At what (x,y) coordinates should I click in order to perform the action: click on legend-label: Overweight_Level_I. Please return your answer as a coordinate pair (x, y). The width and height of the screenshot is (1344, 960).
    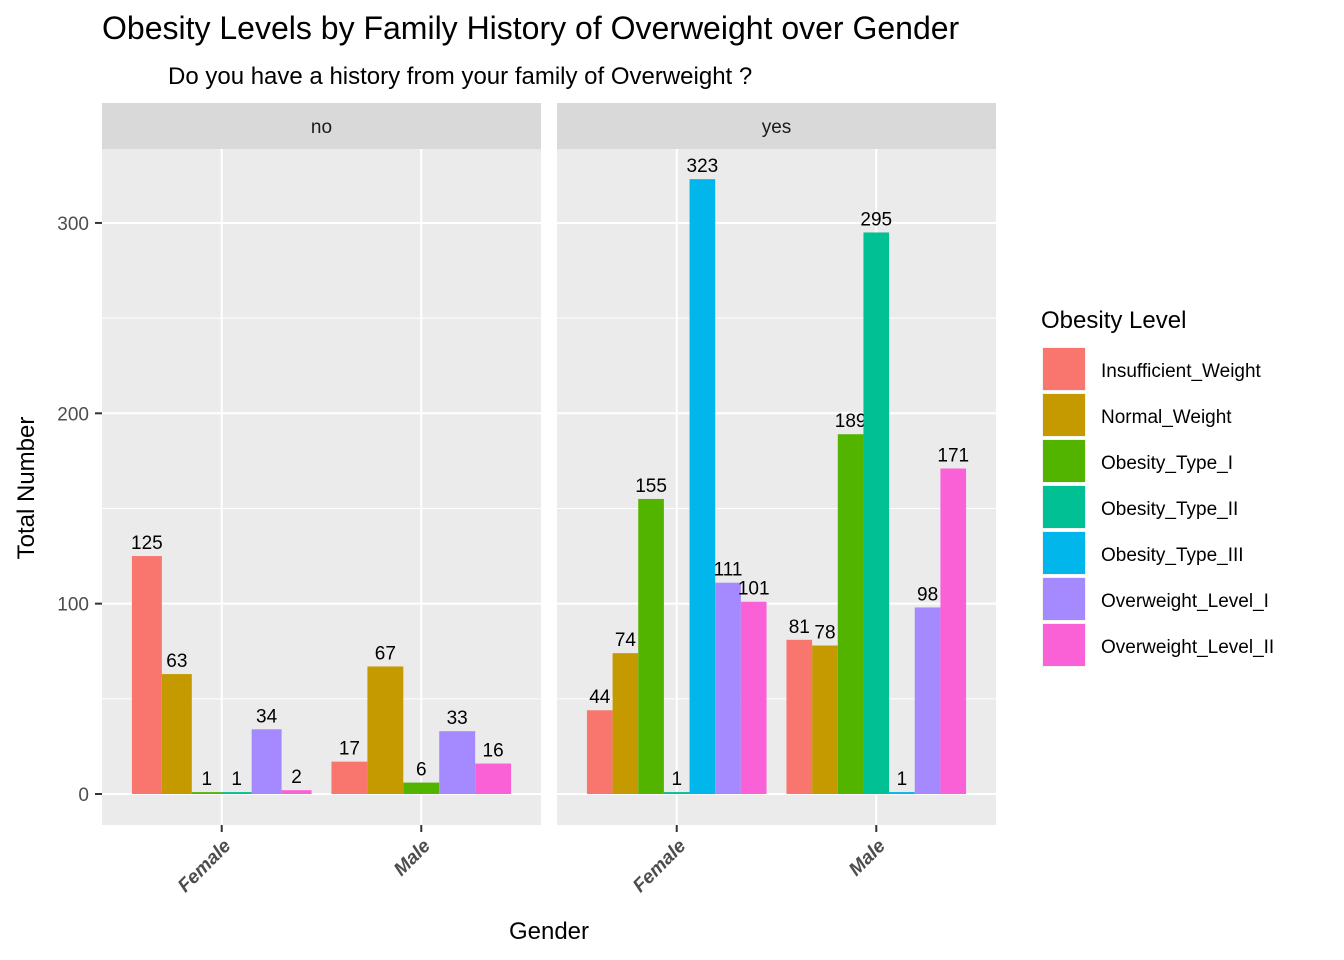
    Looking at the image, I should click on (1185, 601).